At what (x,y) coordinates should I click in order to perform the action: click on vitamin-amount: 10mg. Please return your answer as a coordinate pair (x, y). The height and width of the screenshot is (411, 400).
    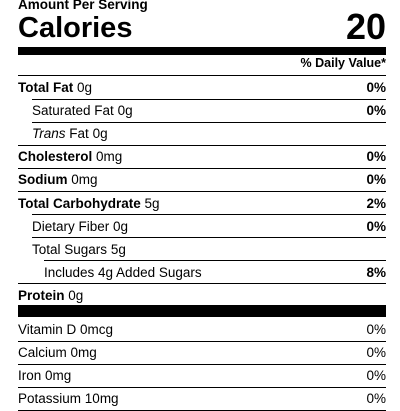
    Looking at the image, I should click on (101, 398).